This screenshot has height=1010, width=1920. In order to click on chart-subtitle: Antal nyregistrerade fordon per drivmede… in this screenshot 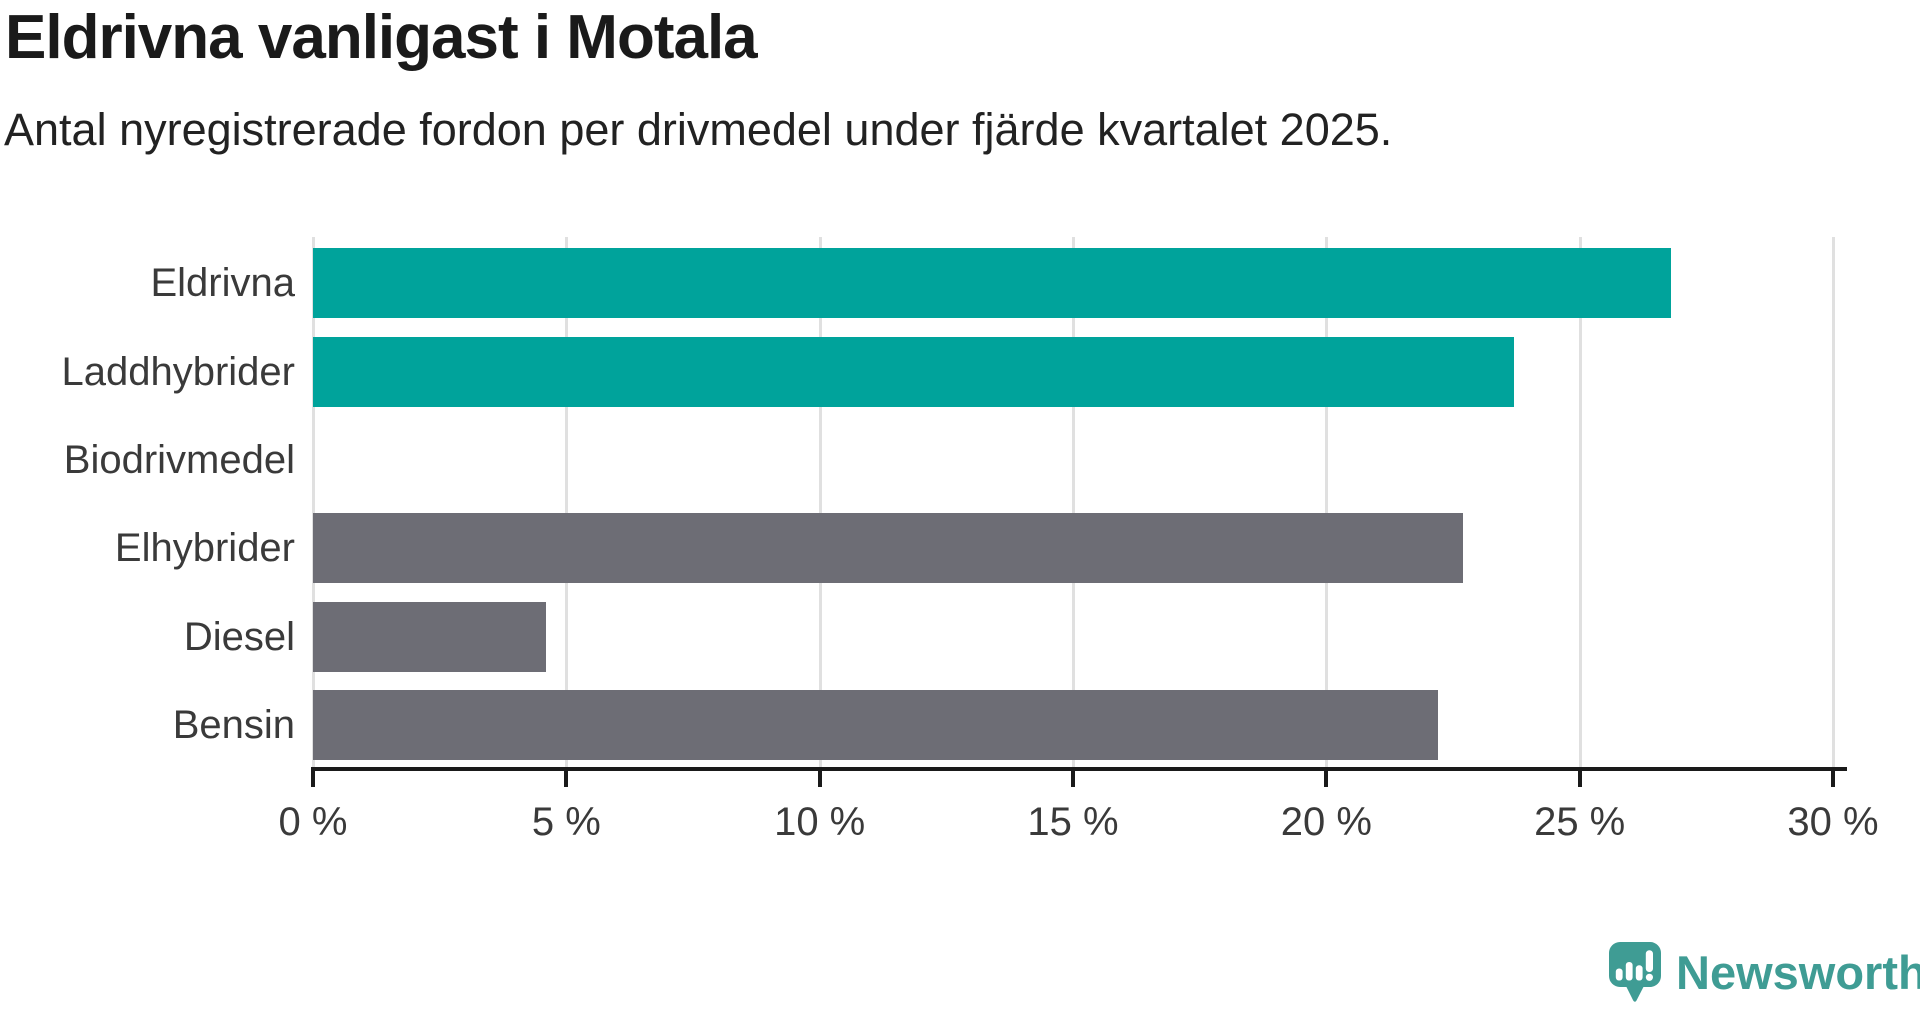, I will do `click(698, 129)`.